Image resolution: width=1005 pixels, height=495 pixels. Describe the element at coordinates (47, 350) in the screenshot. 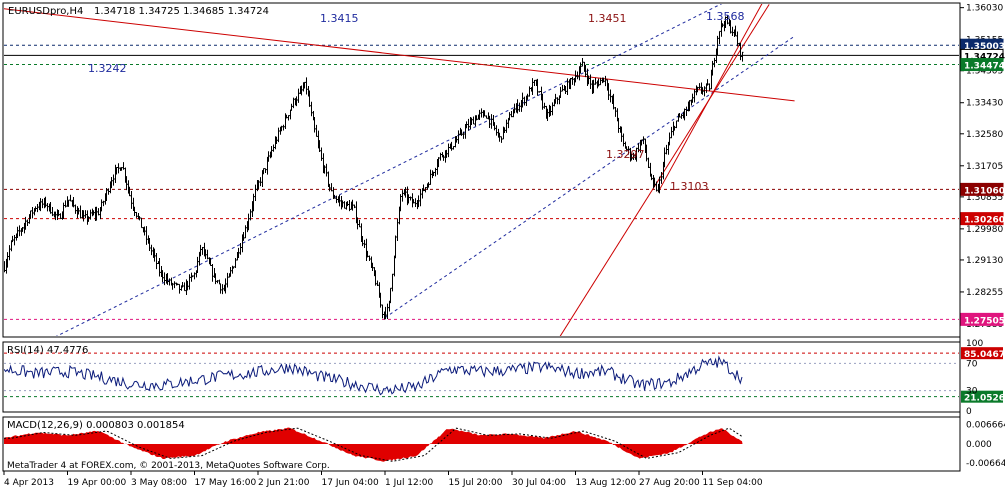

I see `rsi-title: RSI(14) 47.4776` at that location.